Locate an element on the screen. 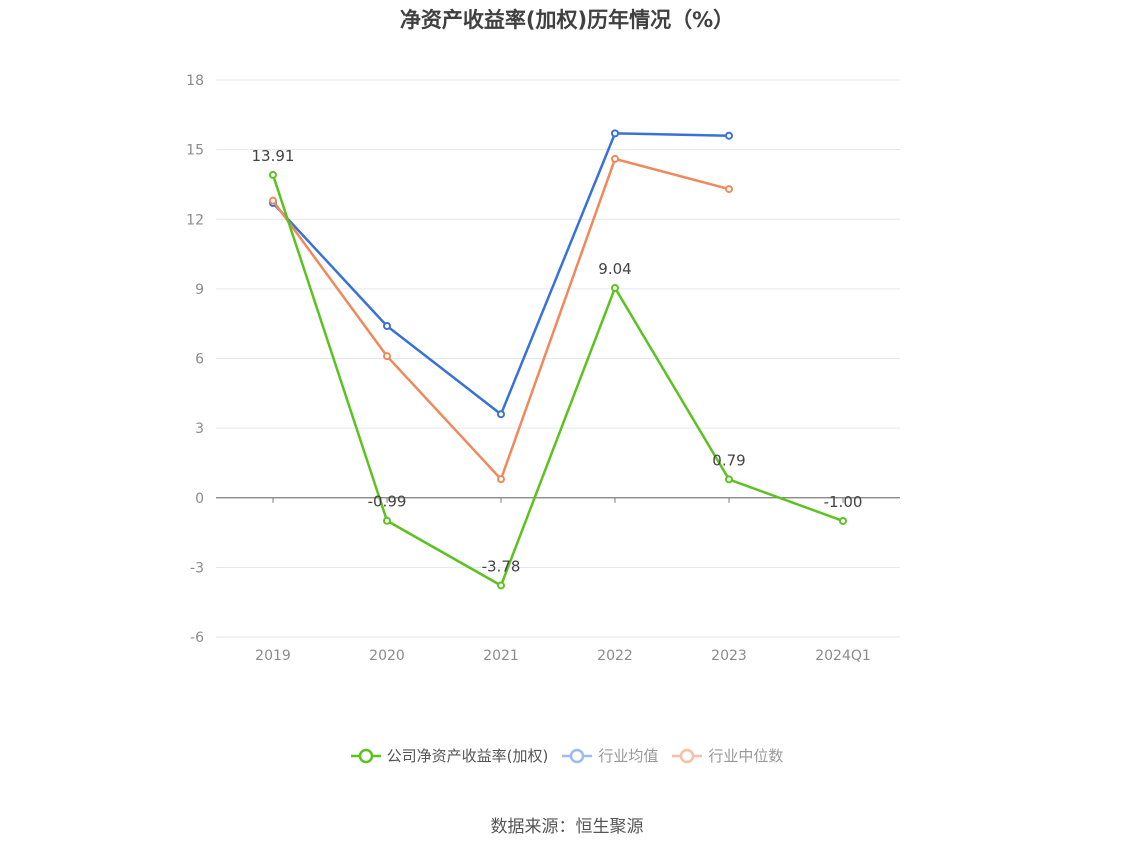 The height and width of the screenshot is (849, 1134). x-tick-label: 2020 is located at coordinates (387, 656).